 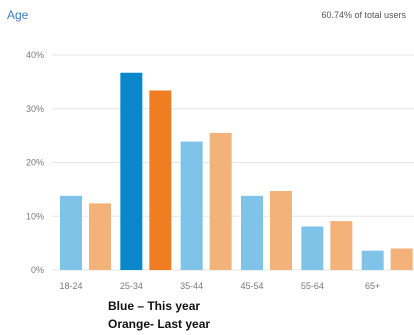 What do you see at coordinates (251, 286) in the screenshot?
I see `x-tick-label: 45-54` at bounding box center [251, 286].